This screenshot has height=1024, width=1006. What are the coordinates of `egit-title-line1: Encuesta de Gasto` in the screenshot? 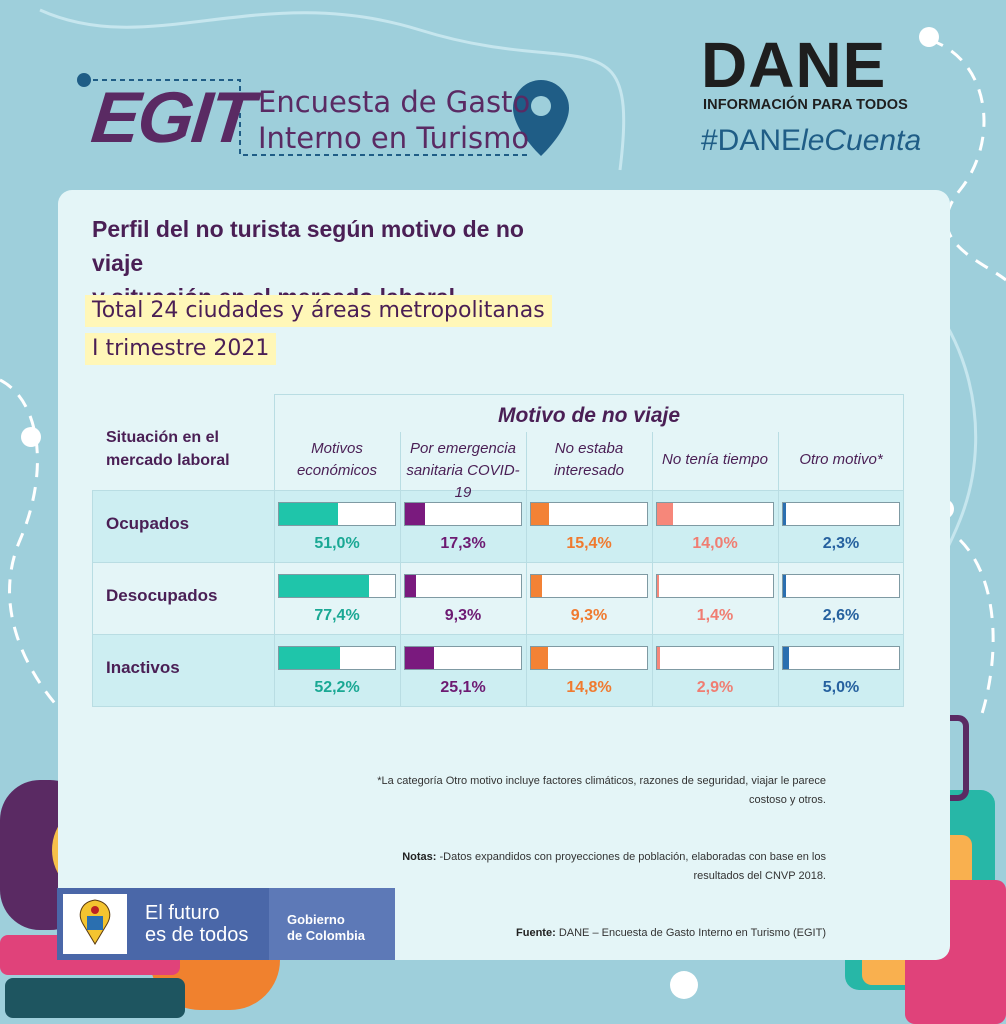 It's located at (394, 102).